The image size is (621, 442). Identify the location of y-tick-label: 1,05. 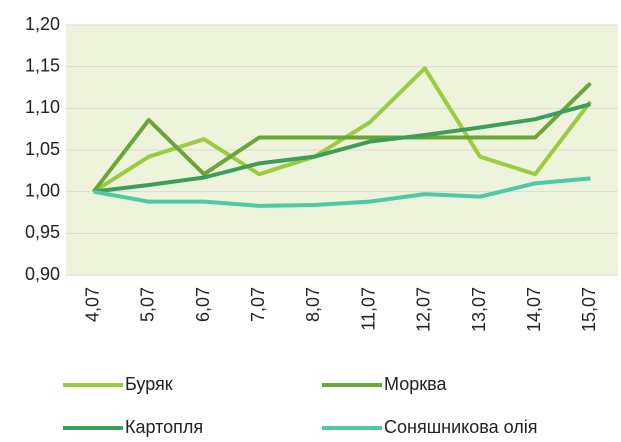
(42, 149).